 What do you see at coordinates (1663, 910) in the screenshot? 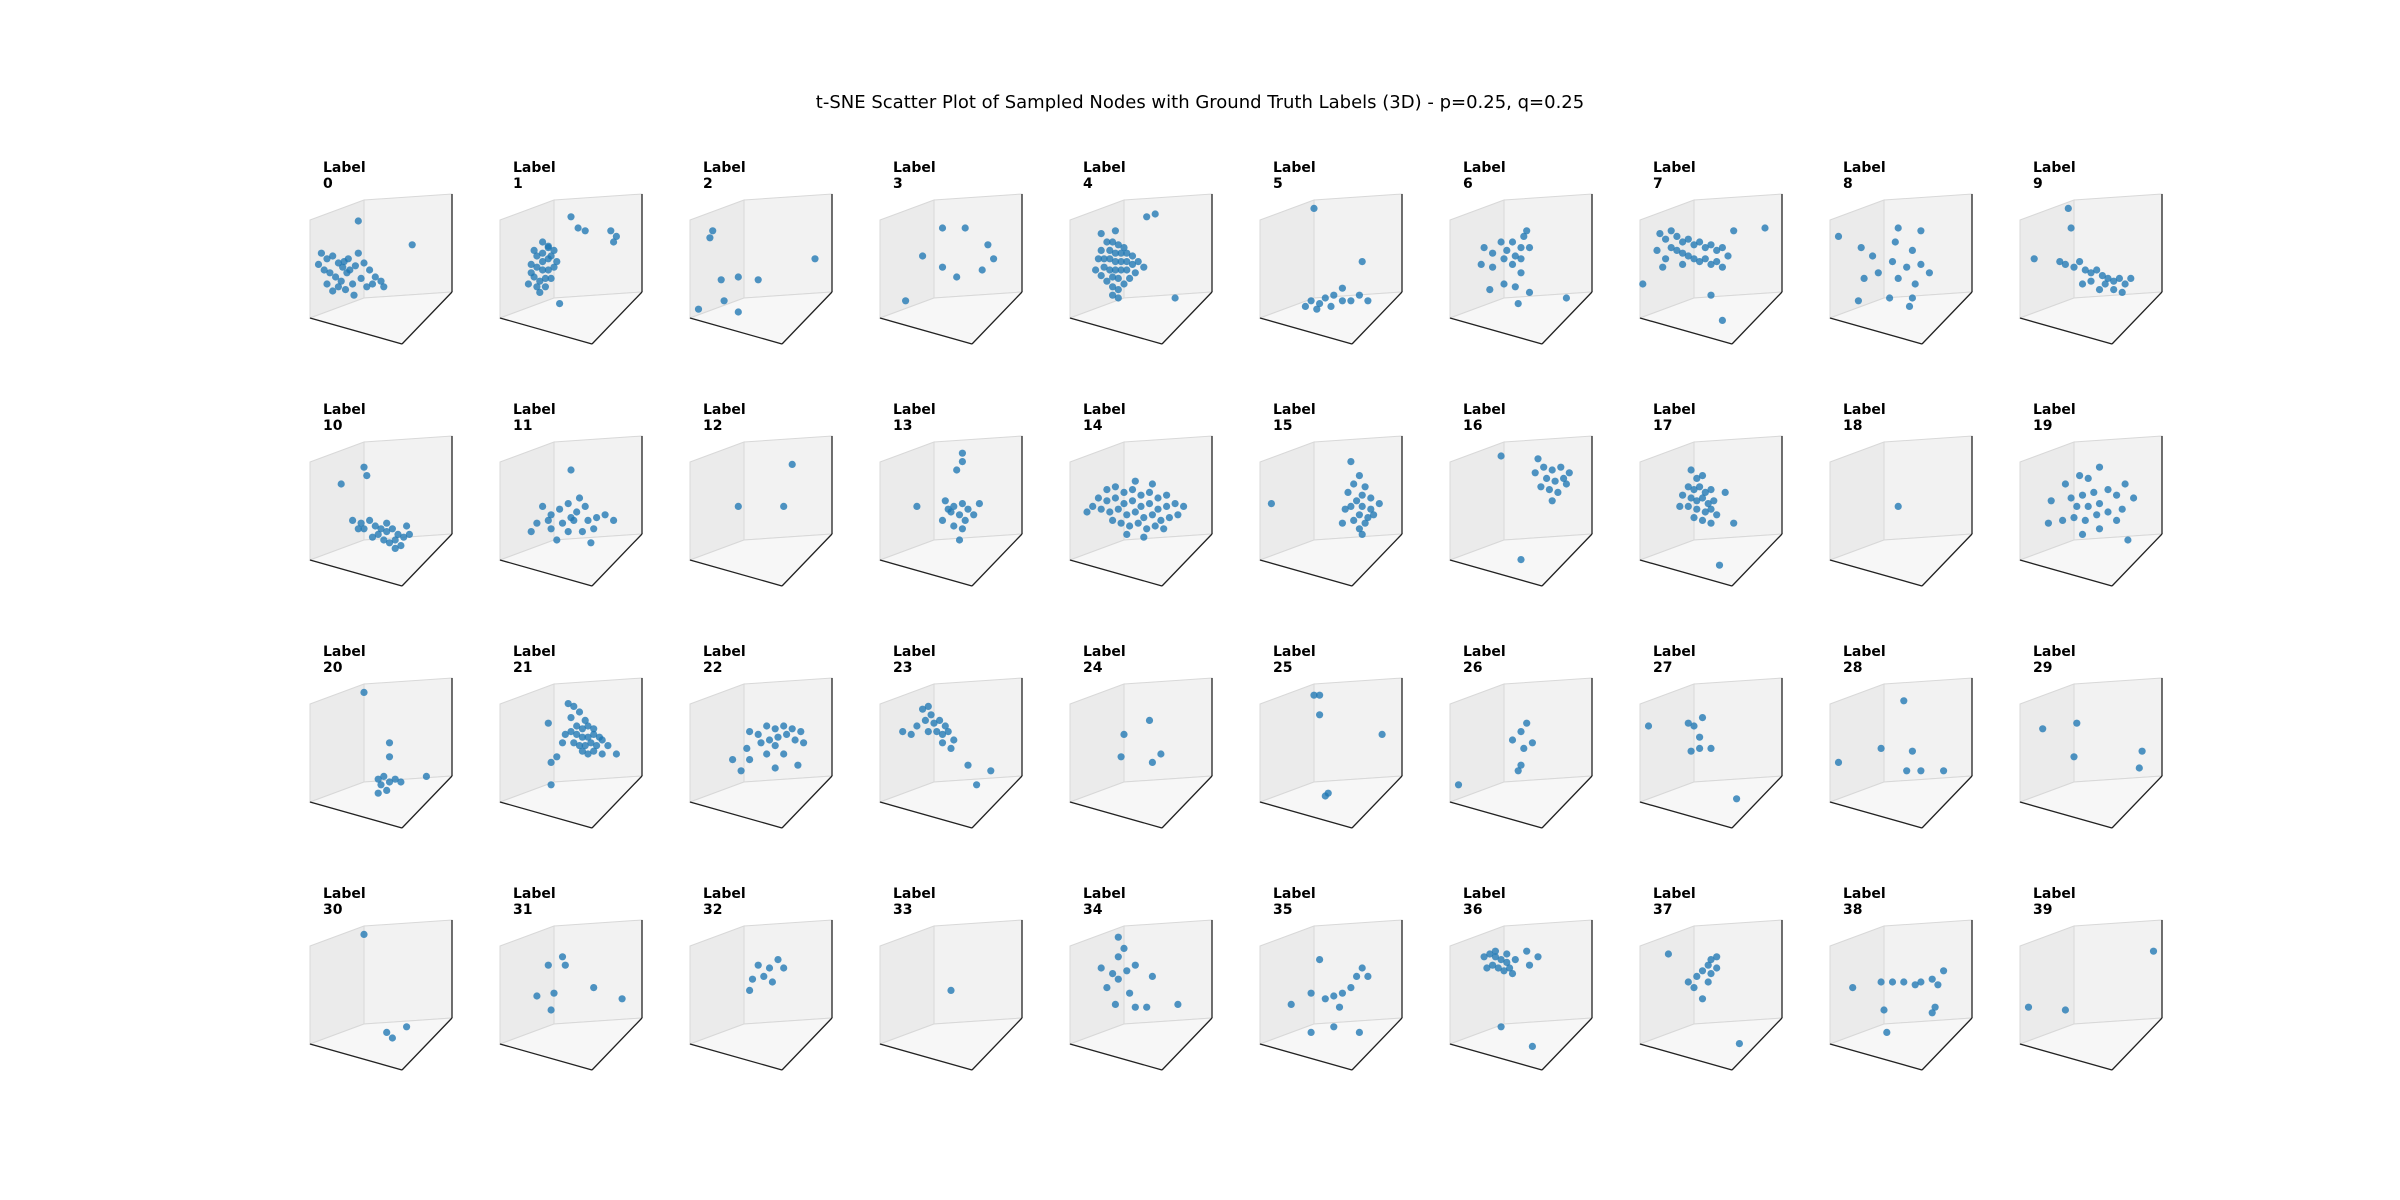
I see `subplot-title-value: 37` at bounding box center [1663, 910].